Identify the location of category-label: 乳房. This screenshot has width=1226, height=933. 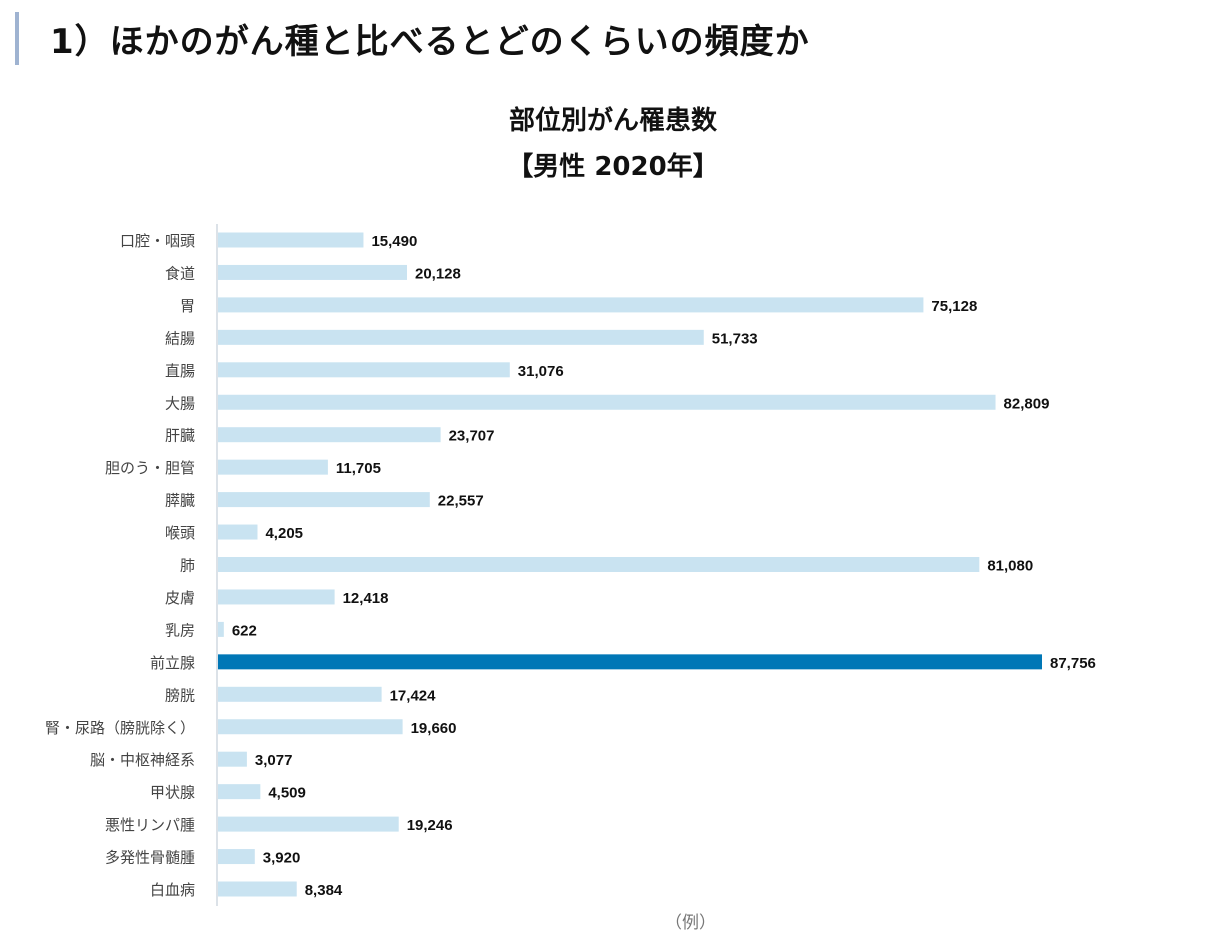
(180, 630).